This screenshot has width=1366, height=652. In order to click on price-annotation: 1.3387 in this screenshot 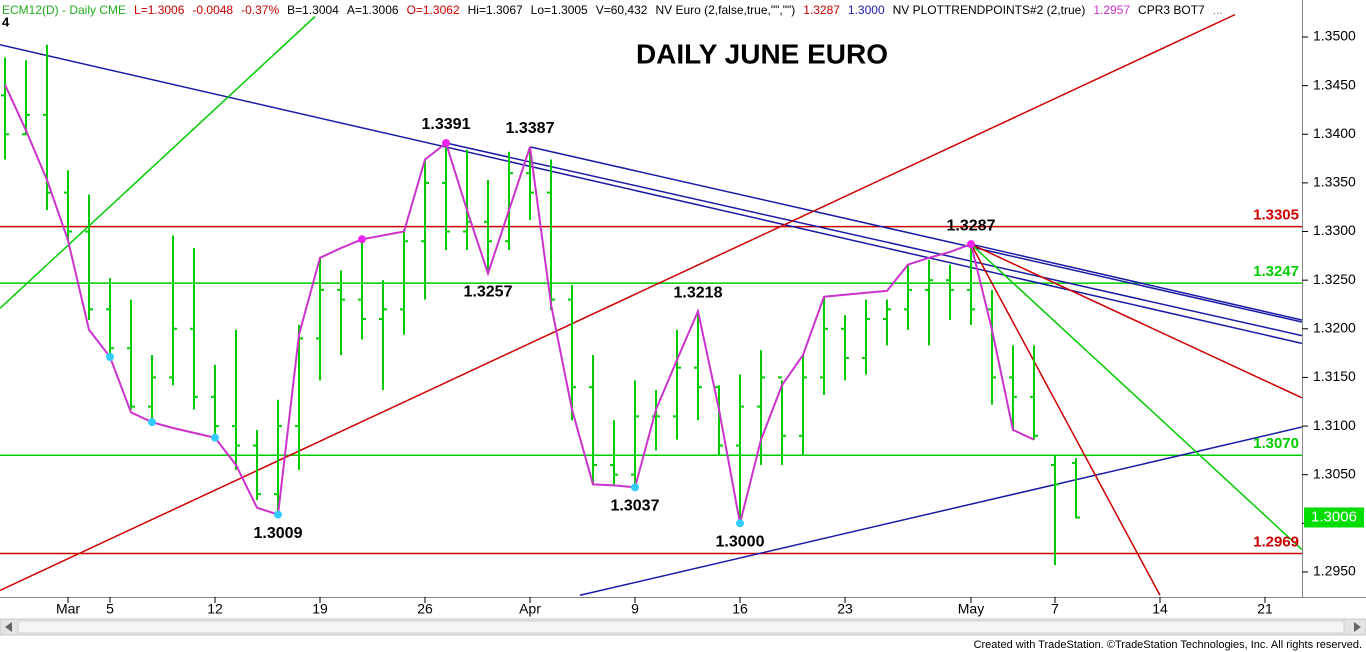, I will do `click(530, 128)`.